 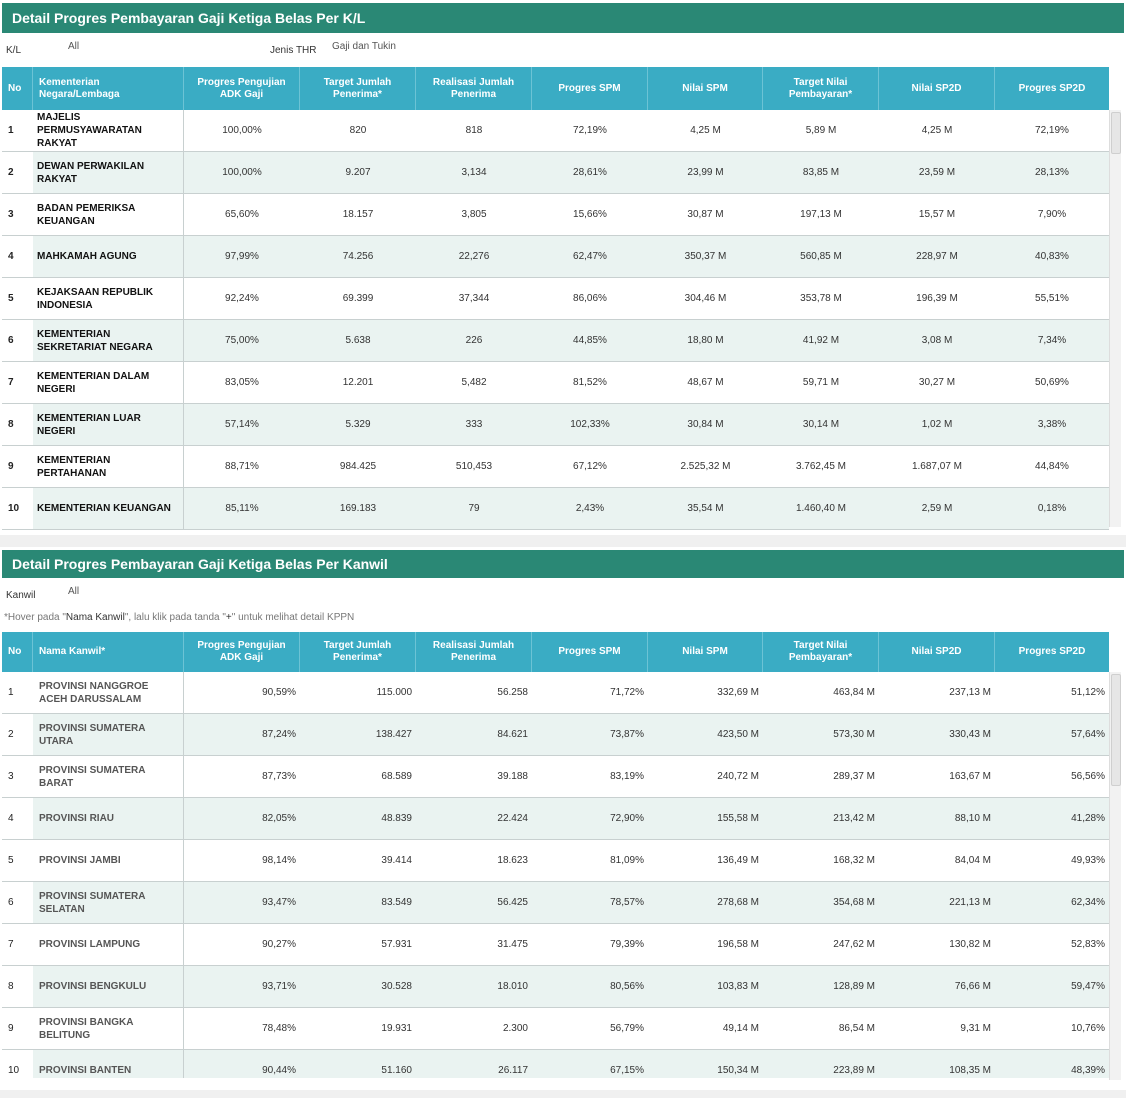 I want to click on table-cell: 10,76%, so click(x=1088, y=1028).